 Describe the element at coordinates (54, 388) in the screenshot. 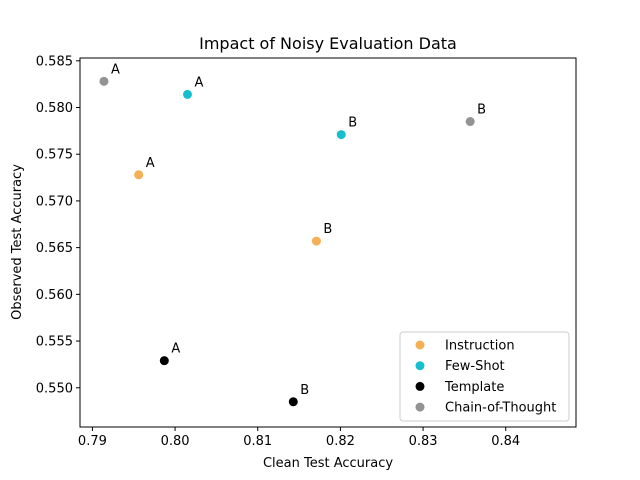

I see `y-tick-label: 0.550` at that location.